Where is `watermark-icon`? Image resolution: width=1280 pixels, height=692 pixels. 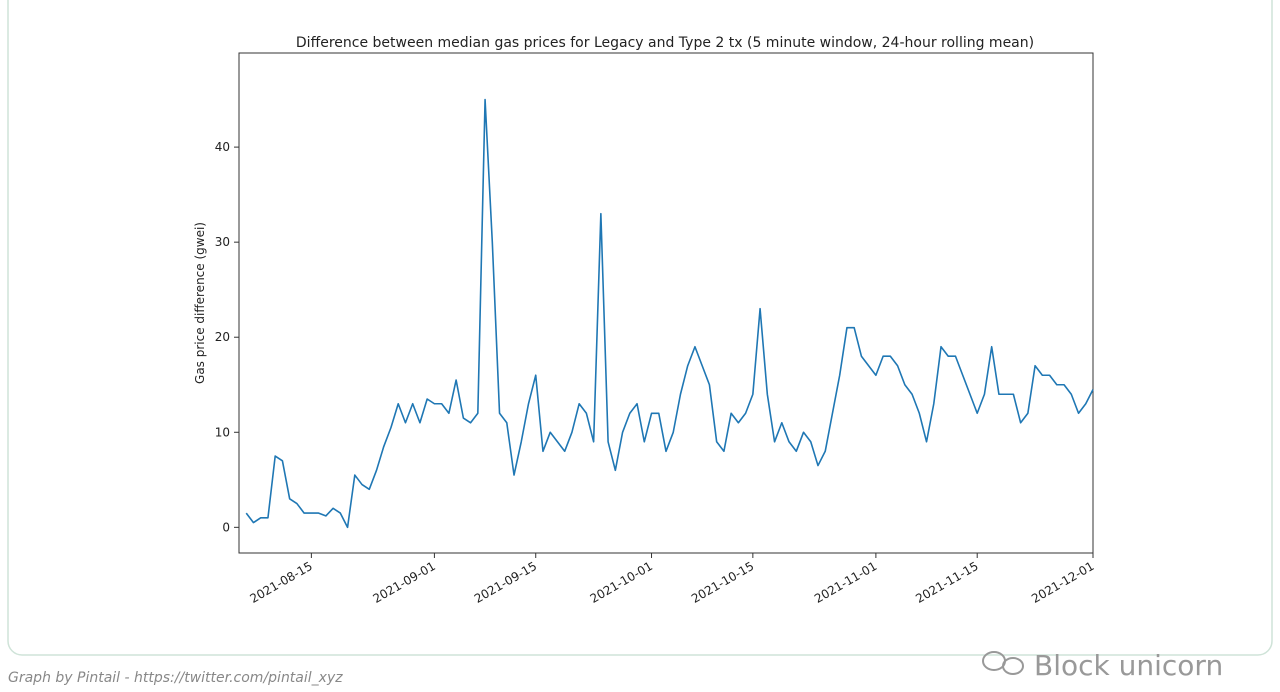
watermark-icon is located at coordinates (1003, 663).